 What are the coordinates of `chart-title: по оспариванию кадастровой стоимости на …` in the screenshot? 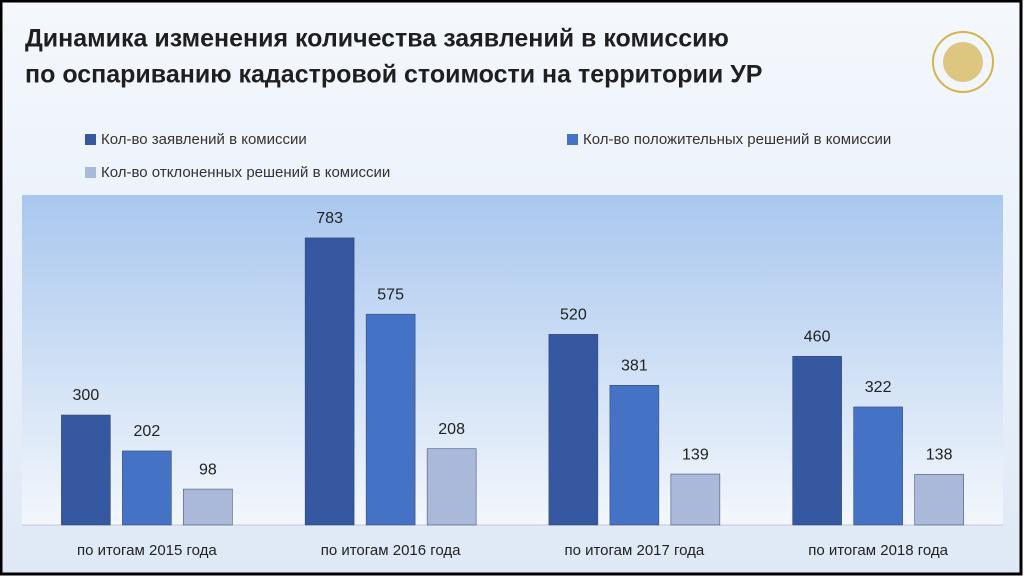 It's located at (393, 75).